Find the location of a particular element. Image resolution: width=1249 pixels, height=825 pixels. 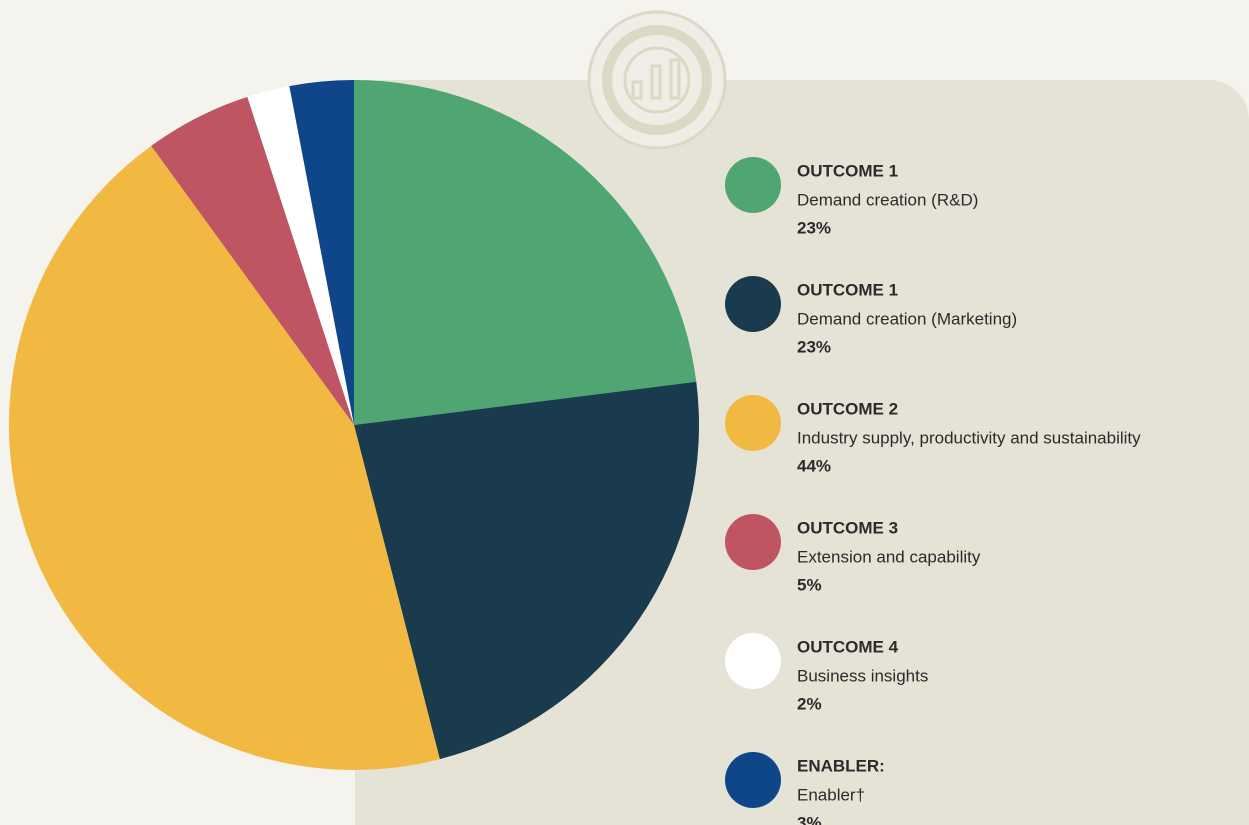

chart-icon is located at coordinates (657, 80).